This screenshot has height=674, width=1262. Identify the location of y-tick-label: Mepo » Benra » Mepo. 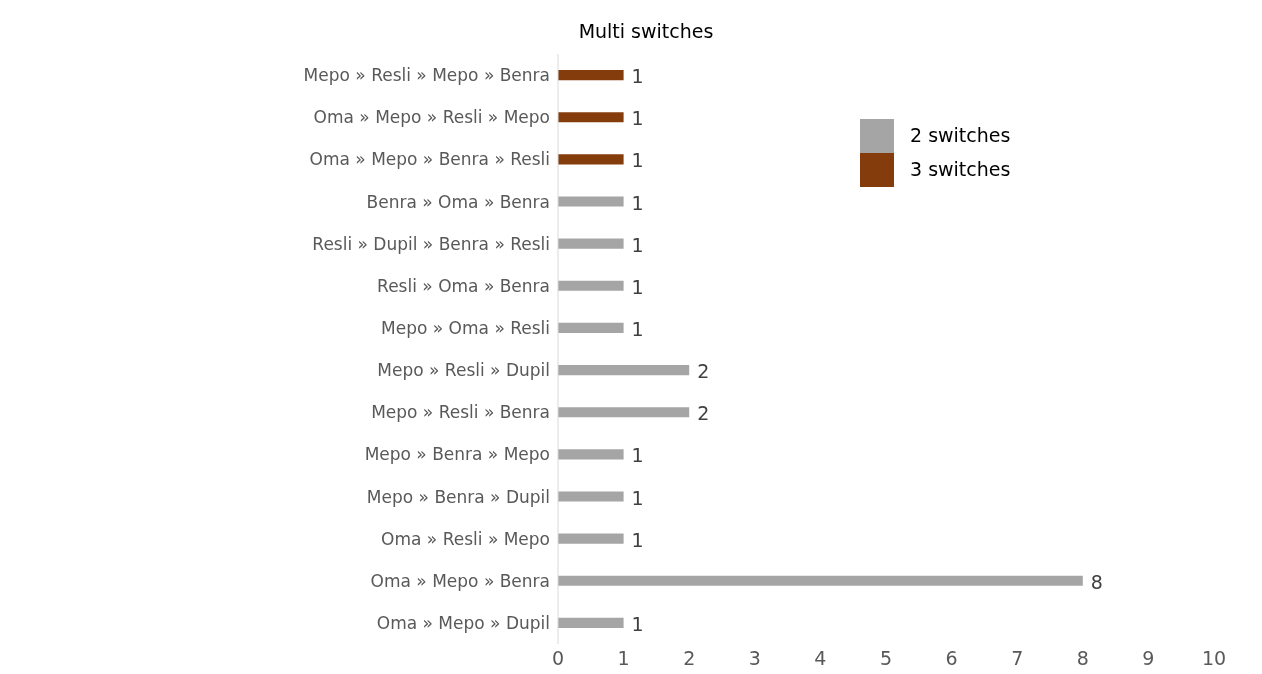
(457, 454).